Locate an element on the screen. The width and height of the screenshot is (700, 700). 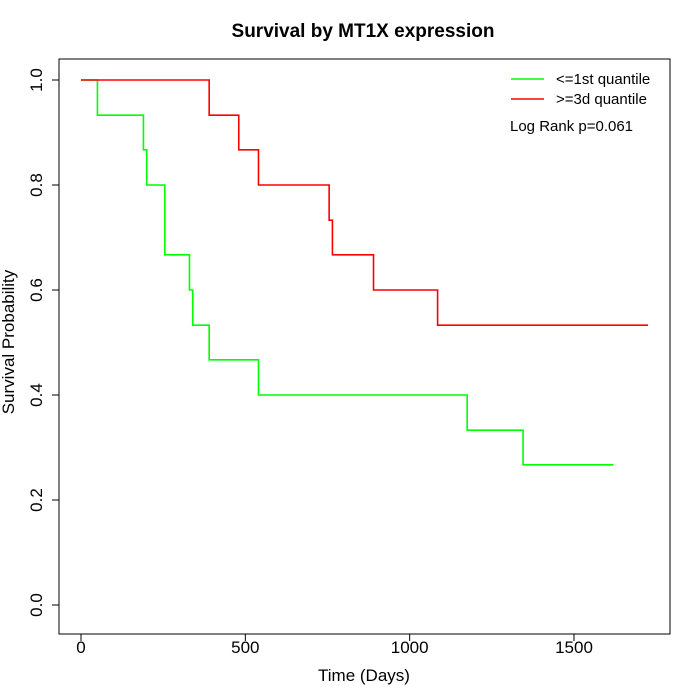
y-tick-label: 0.4 is located at coordinates (36, 395).